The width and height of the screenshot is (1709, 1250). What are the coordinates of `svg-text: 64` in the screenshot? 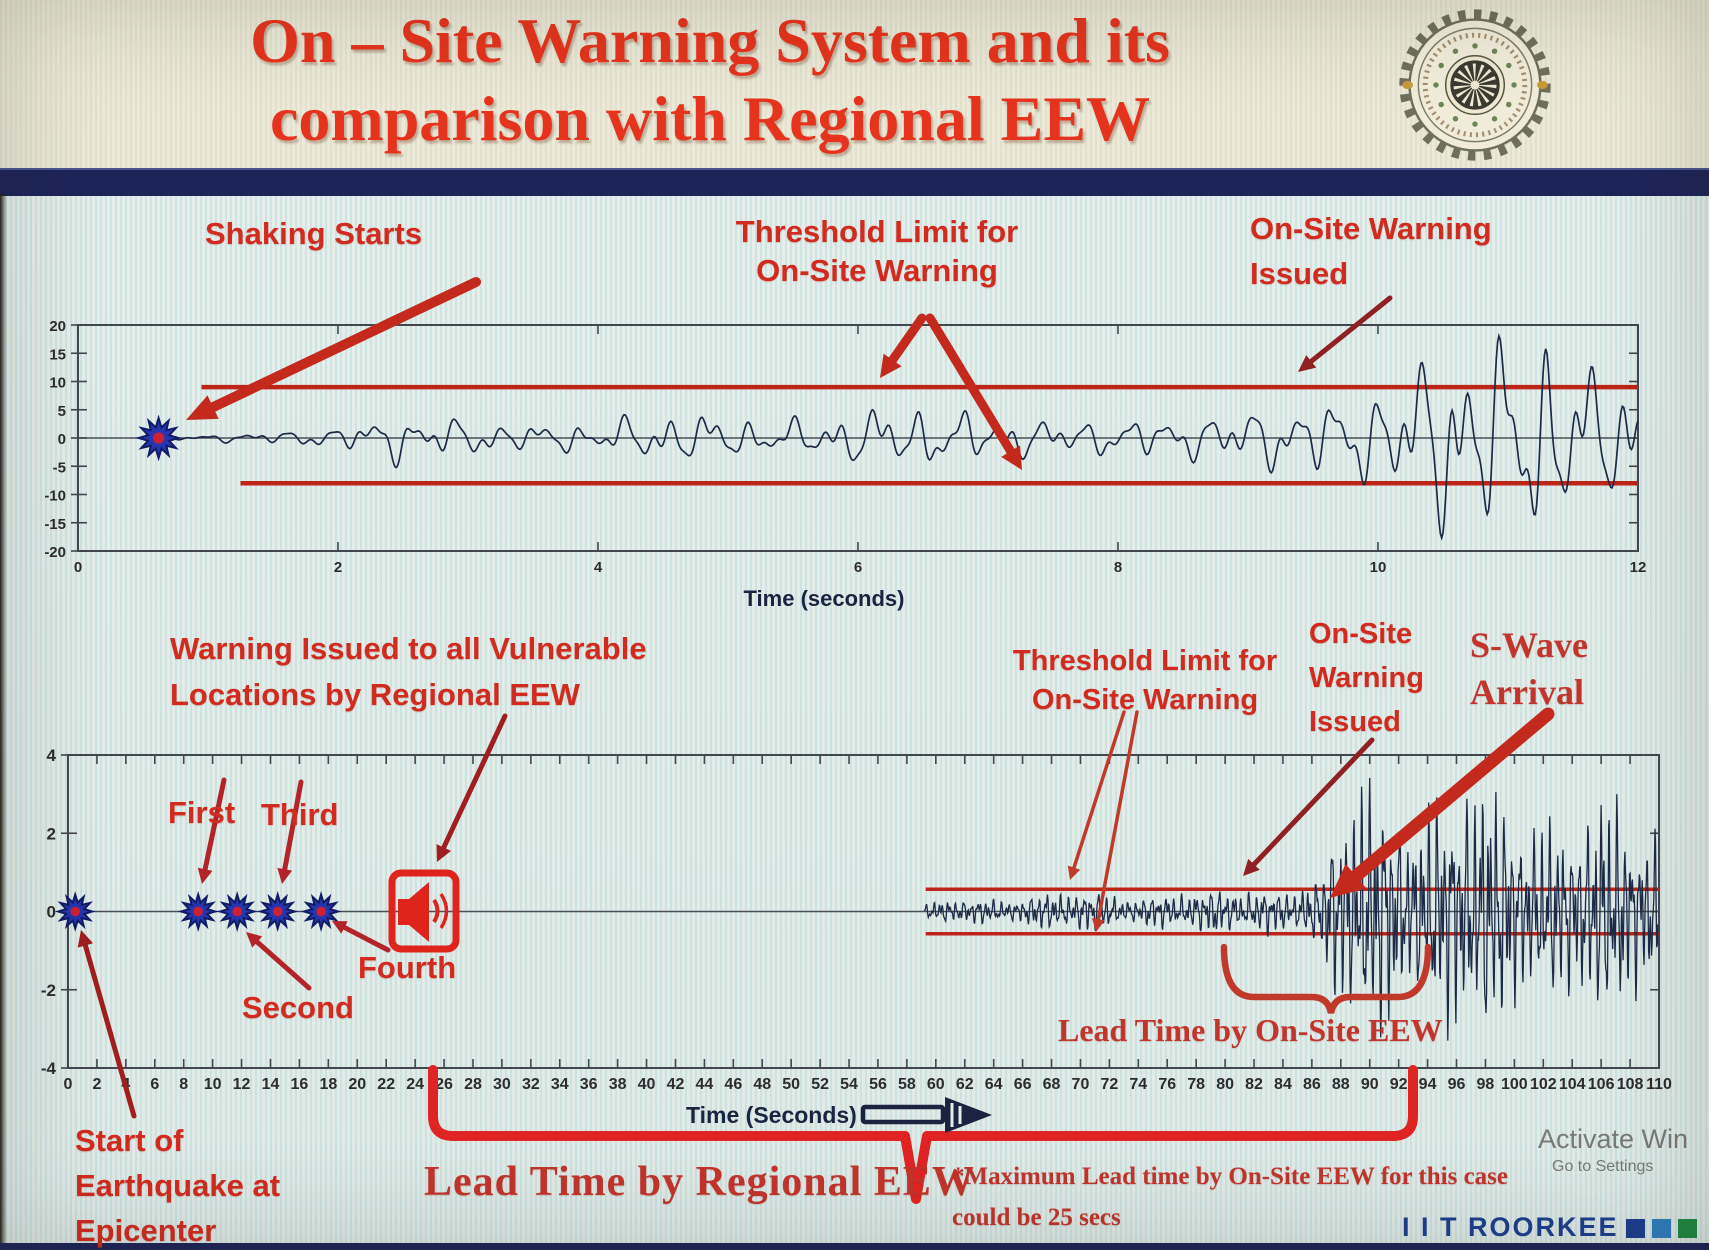 It's located at (994, 1084).